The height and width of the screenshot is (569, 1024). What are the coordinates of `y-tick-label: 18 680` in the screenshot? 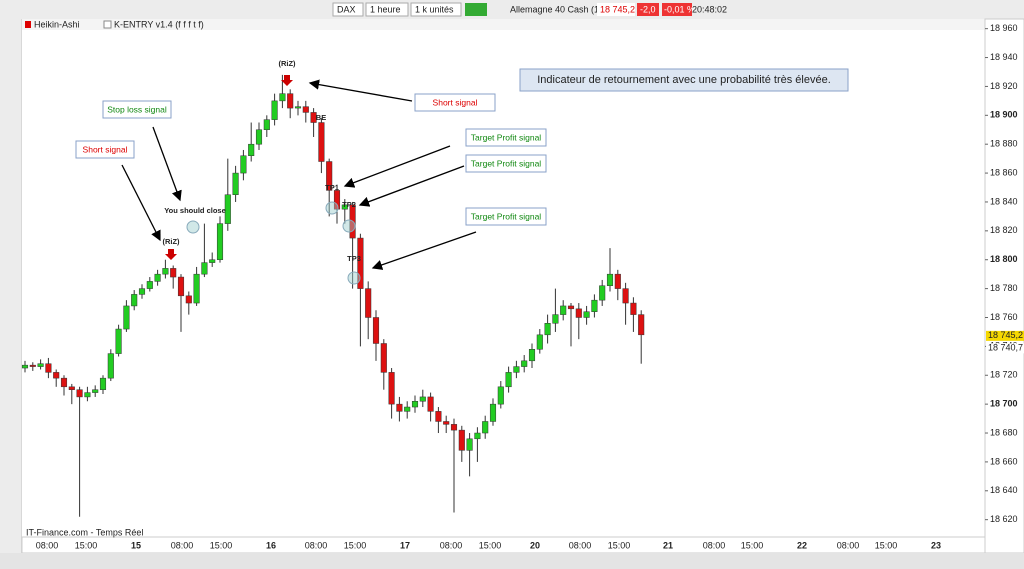 It's located at (1004, 432).